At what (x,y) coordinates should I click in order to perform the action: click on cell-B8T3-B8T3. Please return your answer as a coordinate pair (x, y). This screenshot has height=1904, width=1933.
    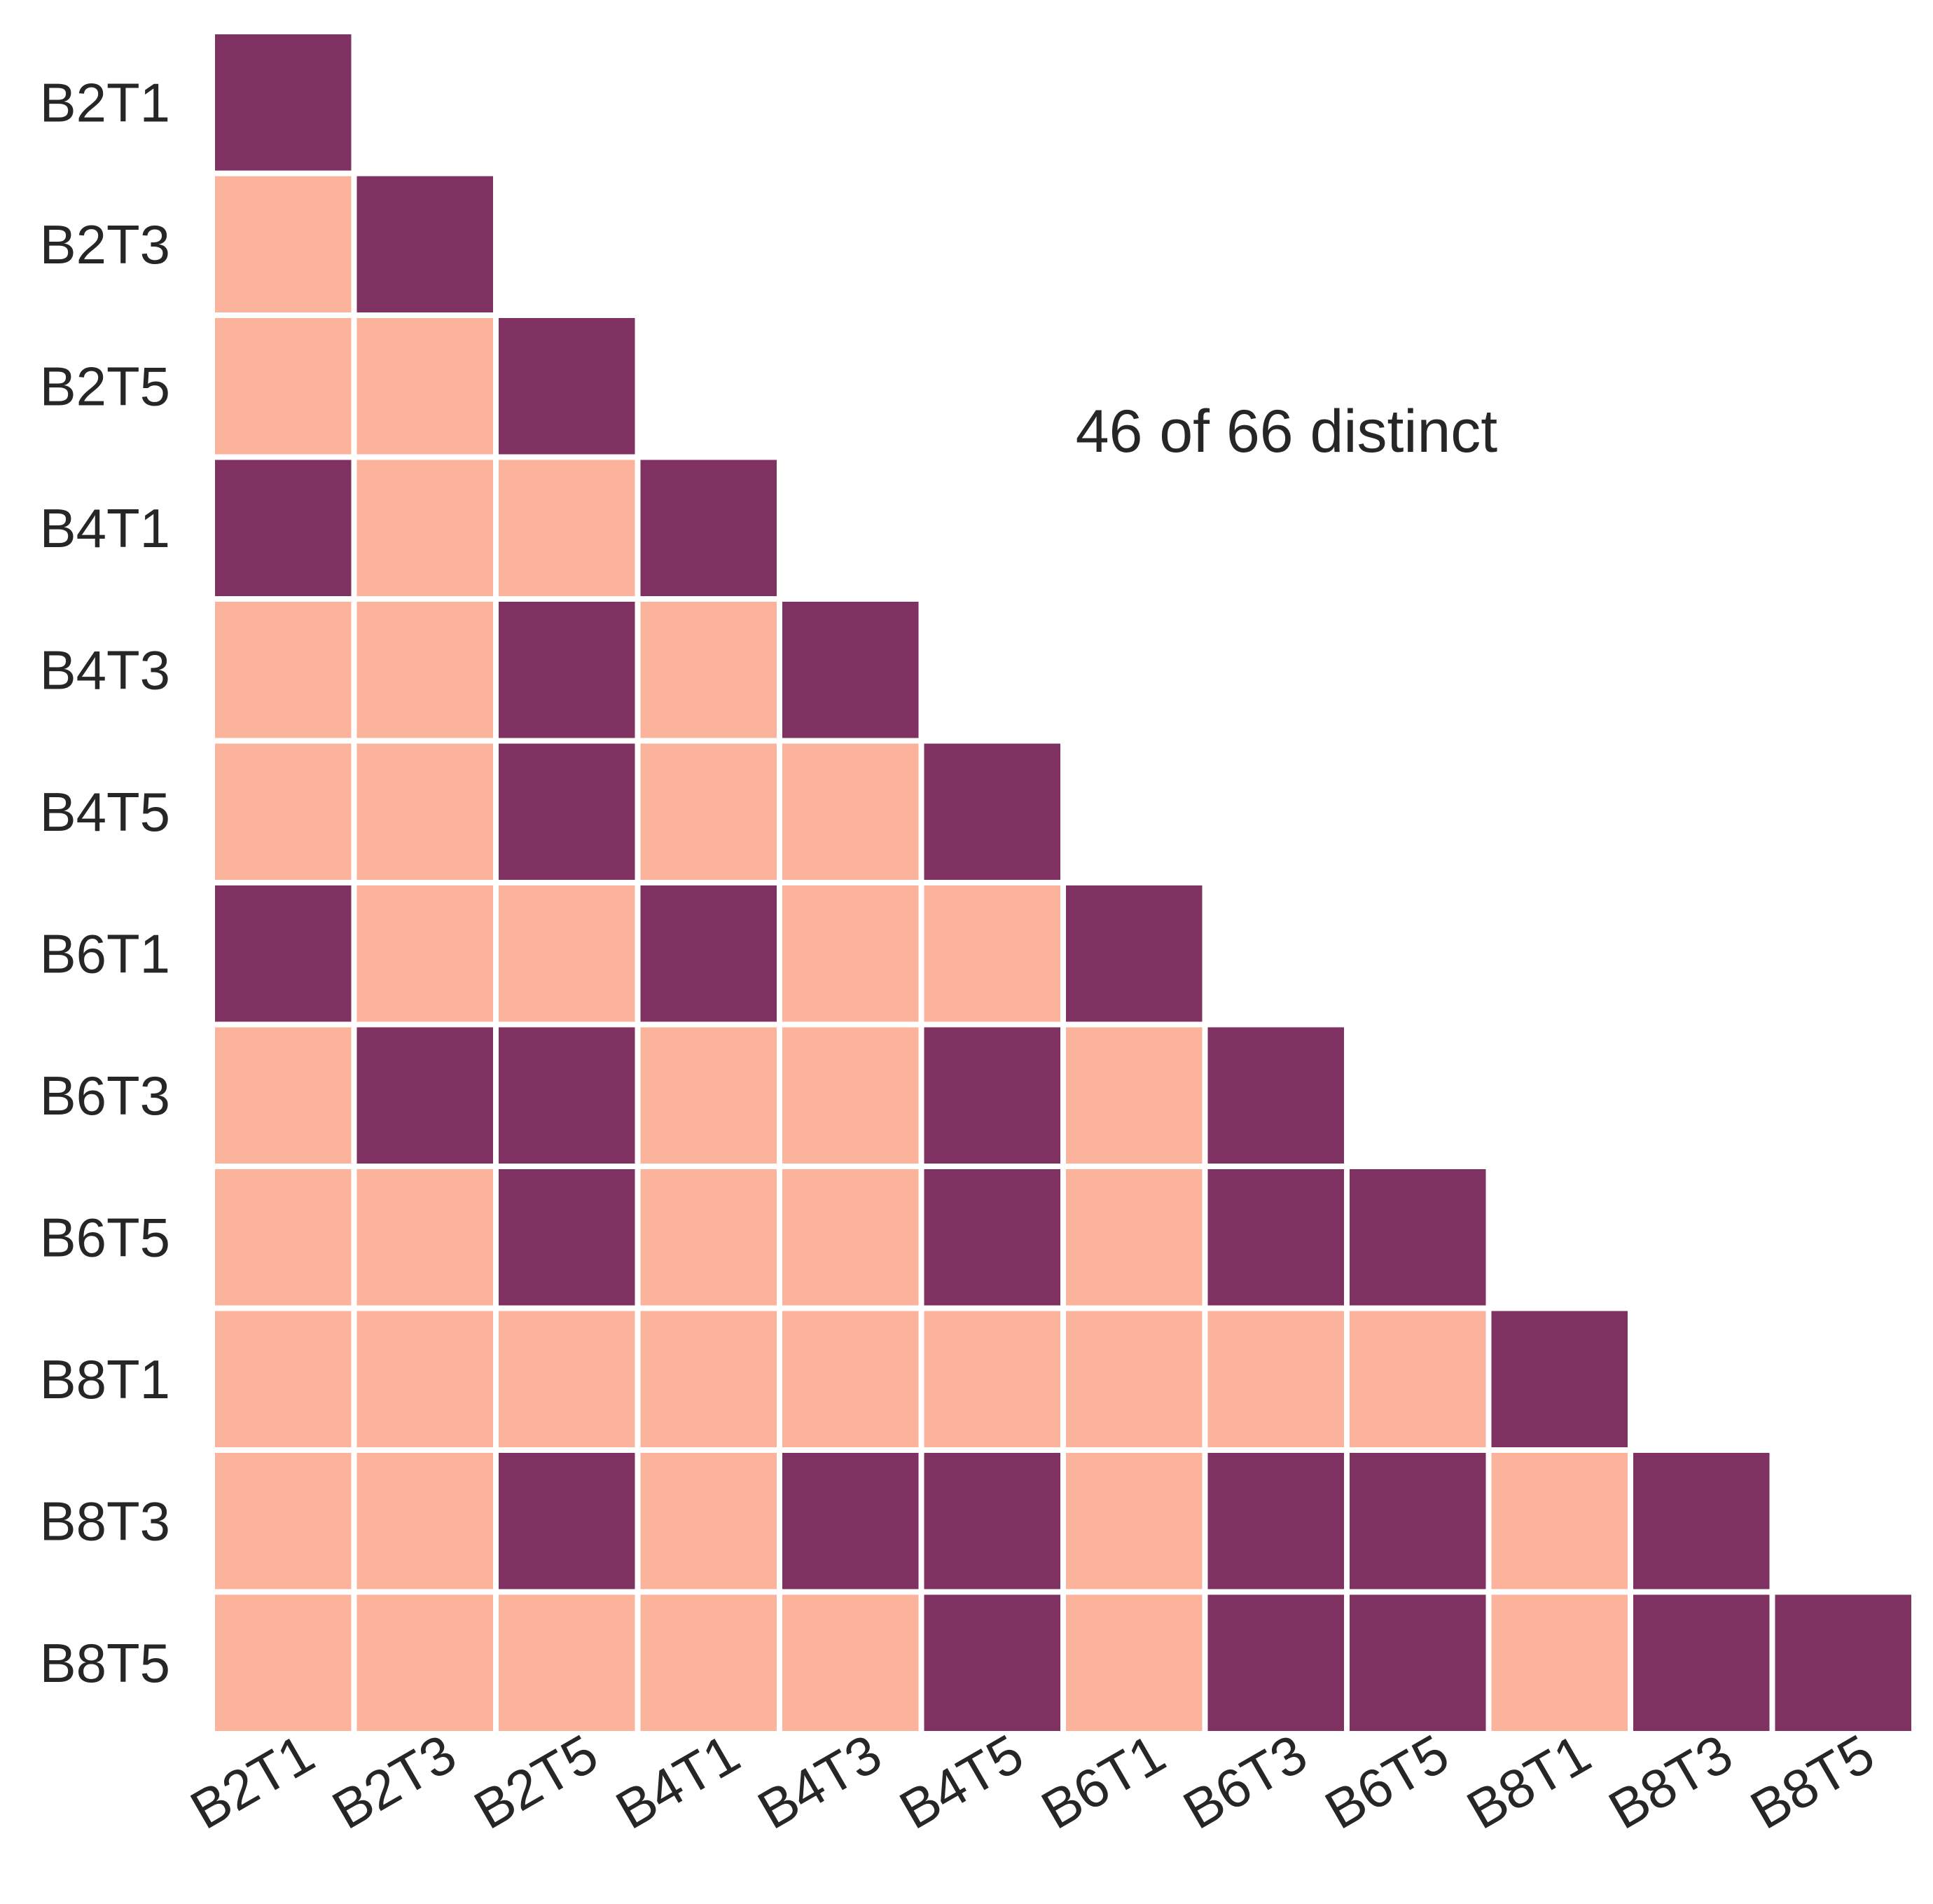
    Looking at the image, I should click on (1701, 1521).